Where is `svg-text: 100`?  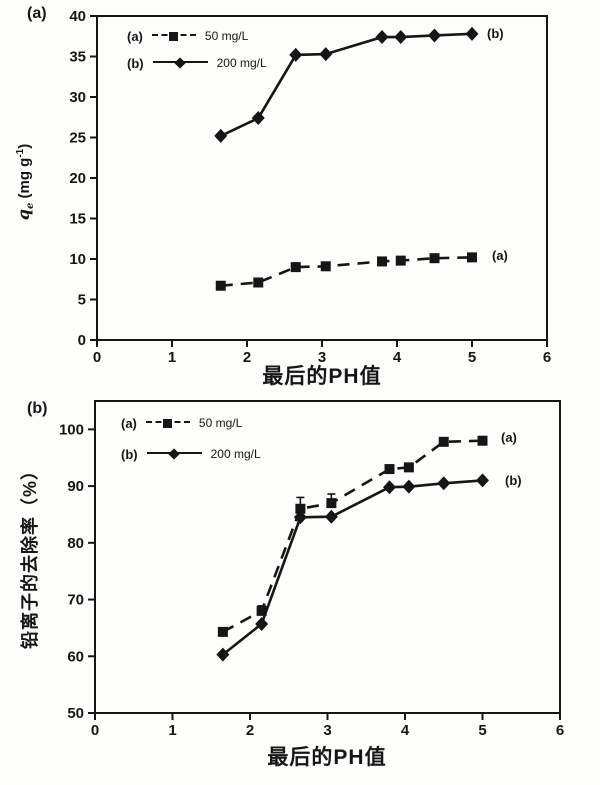 svg-text: 100 is located at coordinates (71, 429).